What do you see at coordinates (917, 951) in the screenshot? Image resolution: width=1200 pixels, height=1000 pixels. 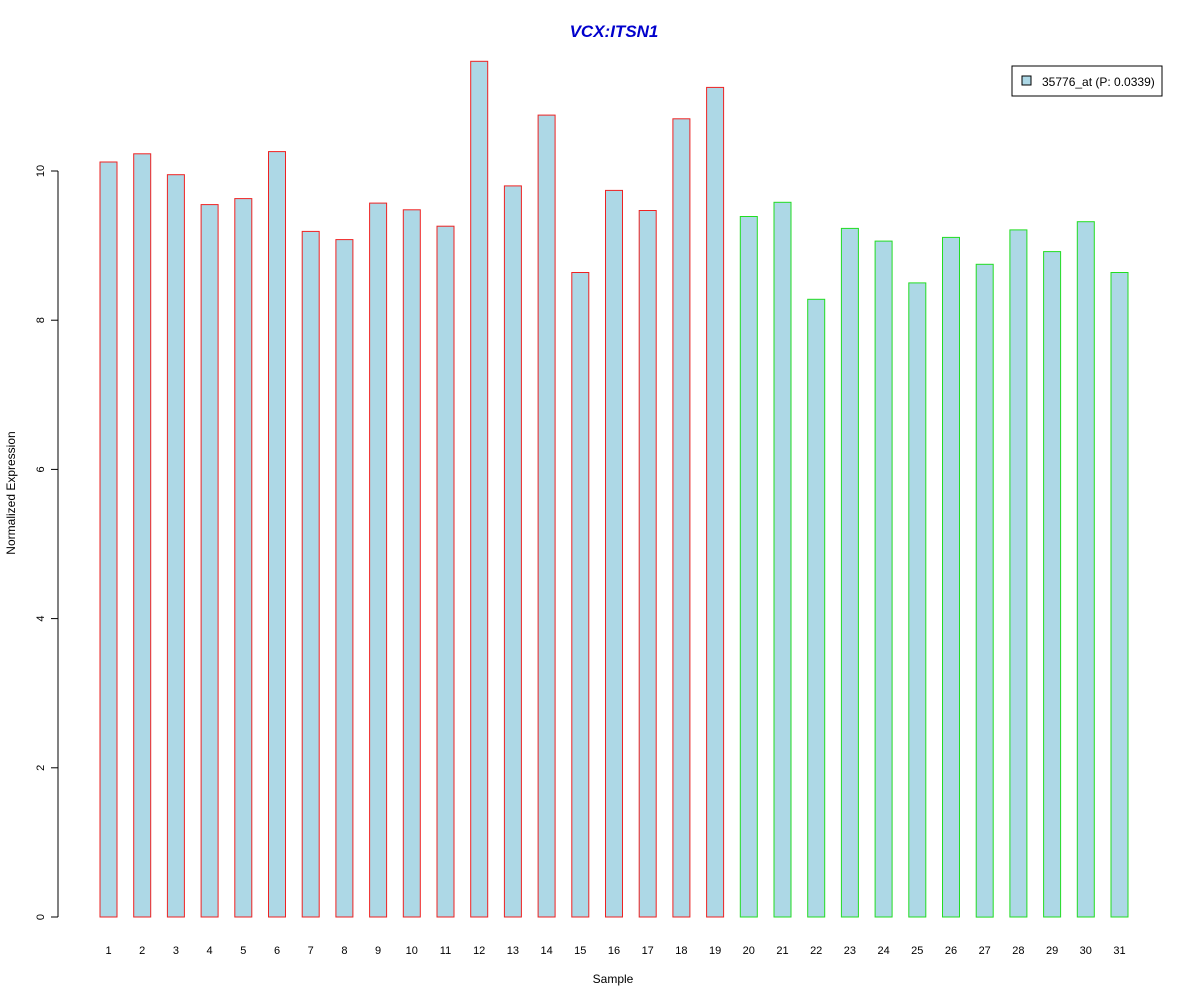 I see `x-tick-label: 25` at bounding box center [917, 951].